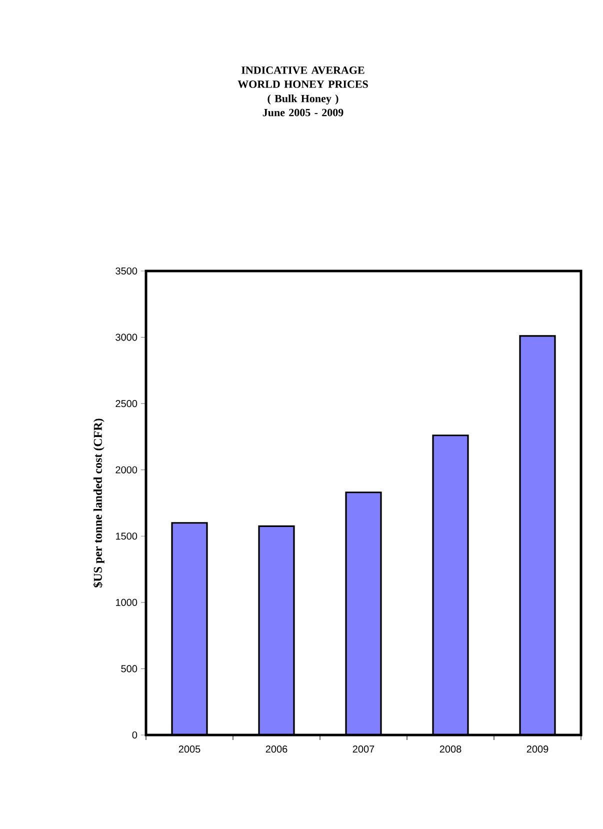 This screenshot has height=829, width=603. Describe the element at coordinates (303, 77) in the screenshot. I see `chart-title: INDICATIVE AVERAGE WORLD HONEY PRICES` at that location.